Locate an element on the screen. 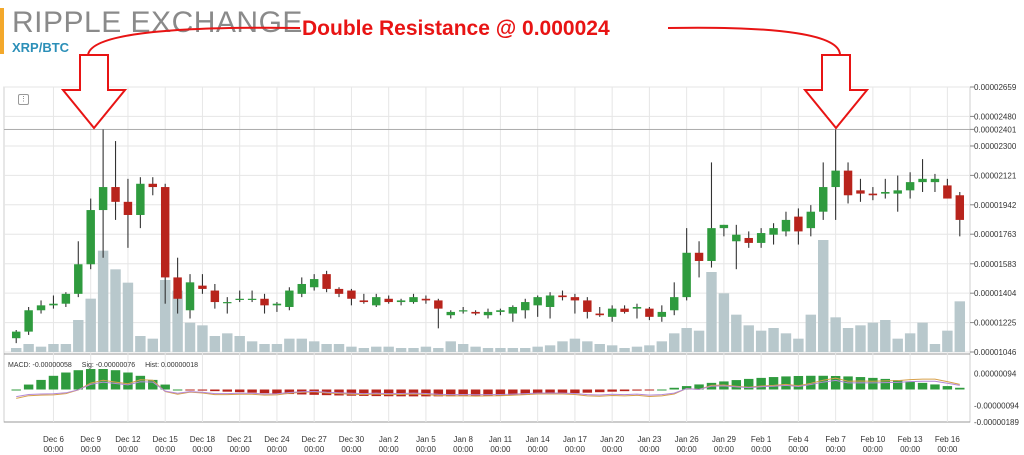 Image resolution: width=1024 pixels, height=455 pixels. time-tick-label: Feb 13 is located at coordinates (910, 439).